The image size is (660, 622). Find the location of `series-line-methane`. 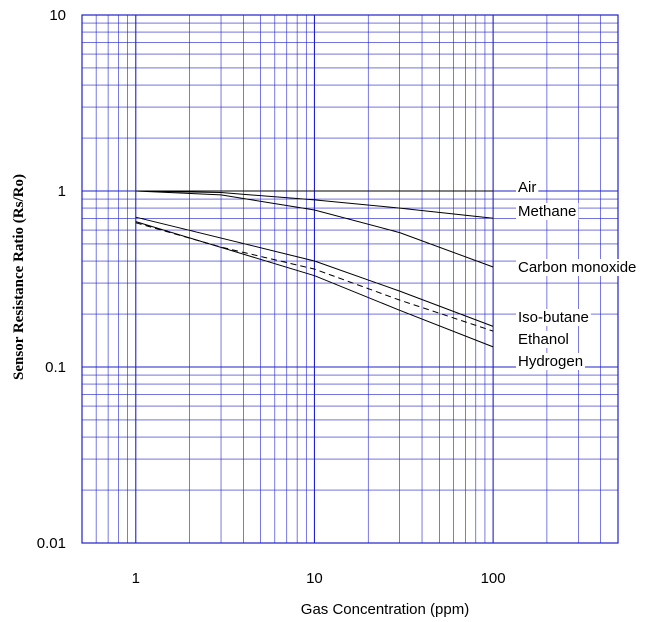

series-line-methane is located at coordinates (314, 204).